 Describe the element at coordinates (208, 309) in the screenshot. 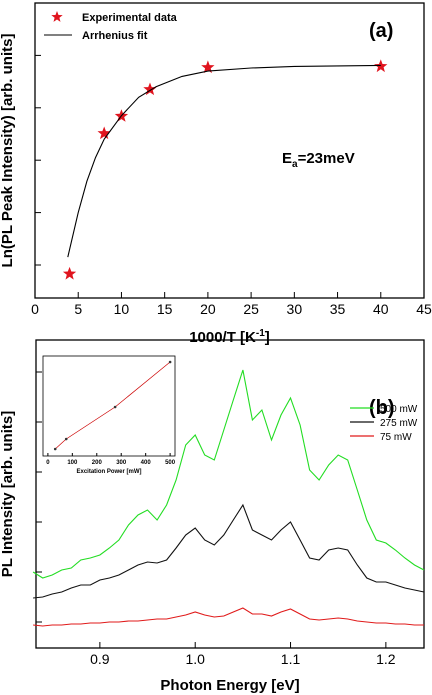

I see `x-tick-label: 20` at that location.